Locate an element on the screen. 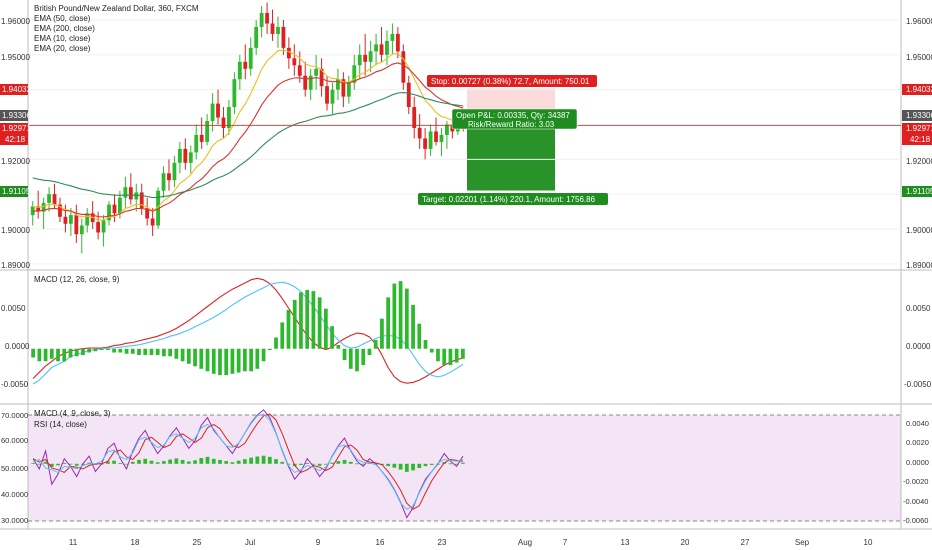 This screenshot has height=550, width=932. price-tick: 1.89000 is located at coordinates (15, 265).